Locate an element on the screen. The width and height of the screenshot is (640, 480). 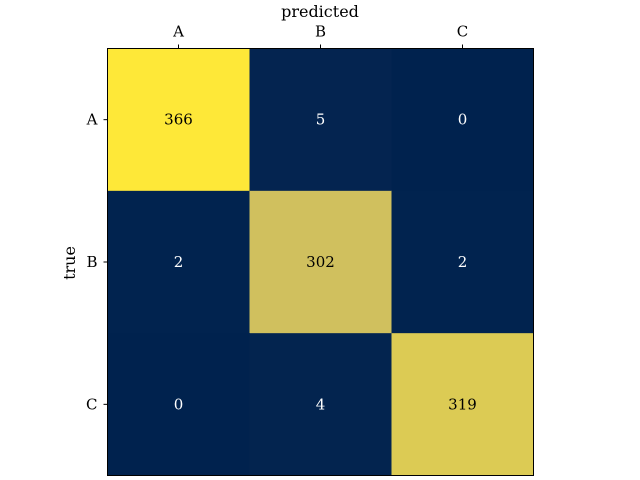
heatmap-cell-C-C is located at coordinates (462, 404).